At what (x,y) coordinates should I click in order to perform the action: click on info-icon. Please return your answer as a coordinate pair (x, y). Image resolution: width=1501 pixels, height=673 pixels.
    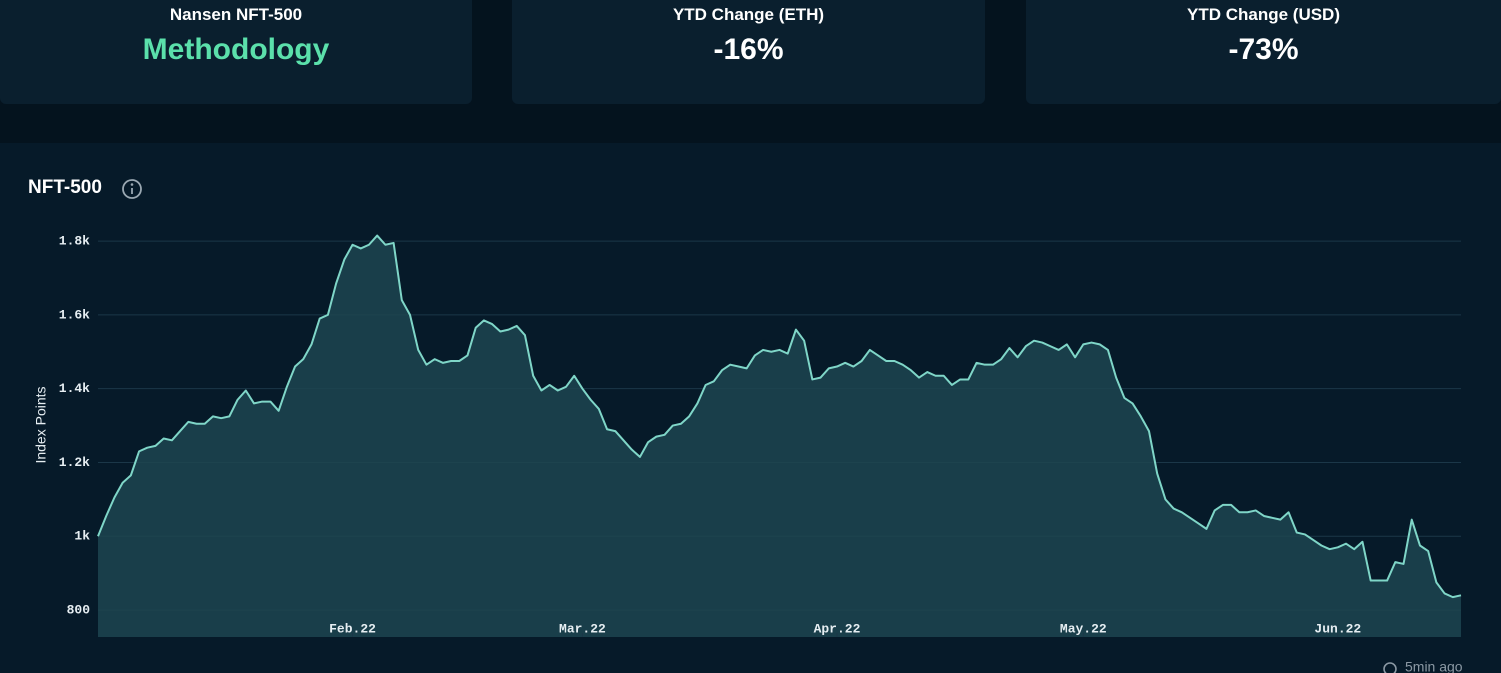
    Looking at the image, I should click on (132, 189).